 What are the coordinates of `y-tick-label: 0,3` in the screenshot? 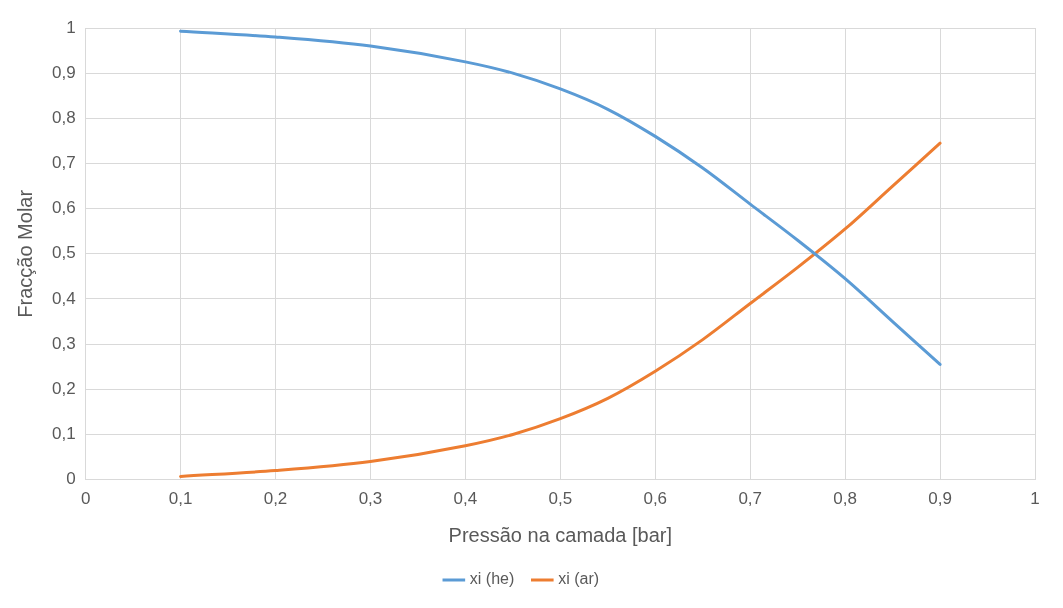 It's located at (63, 343).